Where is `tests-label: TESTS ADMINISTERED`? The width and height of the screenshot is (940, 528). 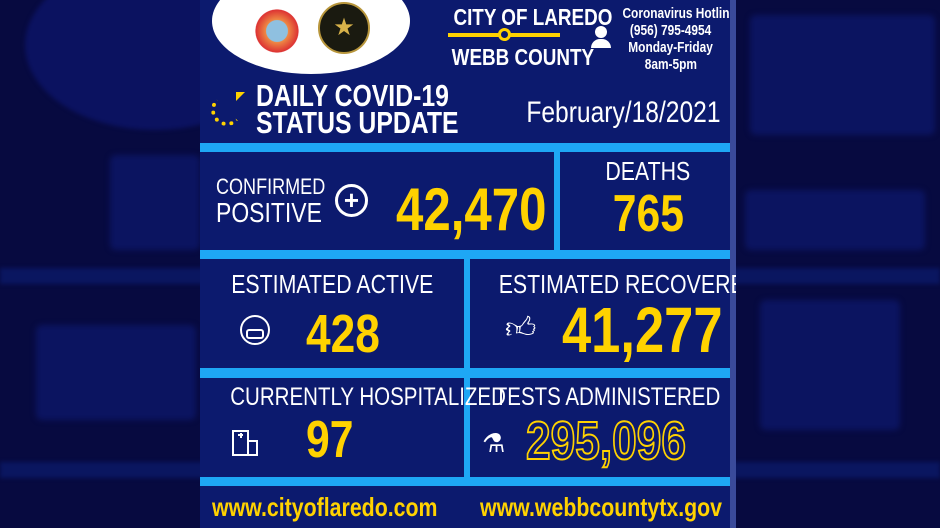
tests-label: TESTS ADMINISTERED is located at coordinates (607, 397).